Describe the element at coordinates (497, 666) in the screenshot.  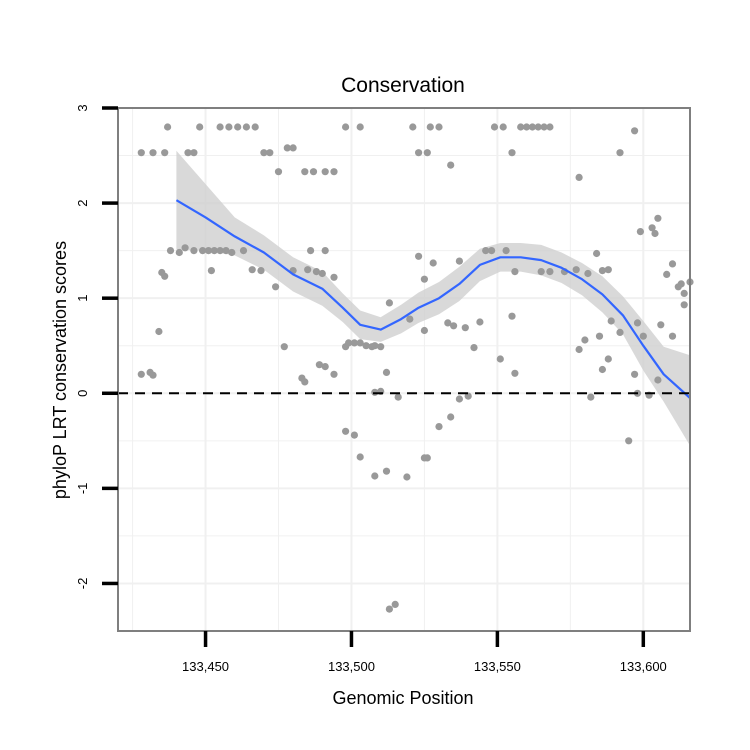
I see `x-tick-label: 133,550` at that location.